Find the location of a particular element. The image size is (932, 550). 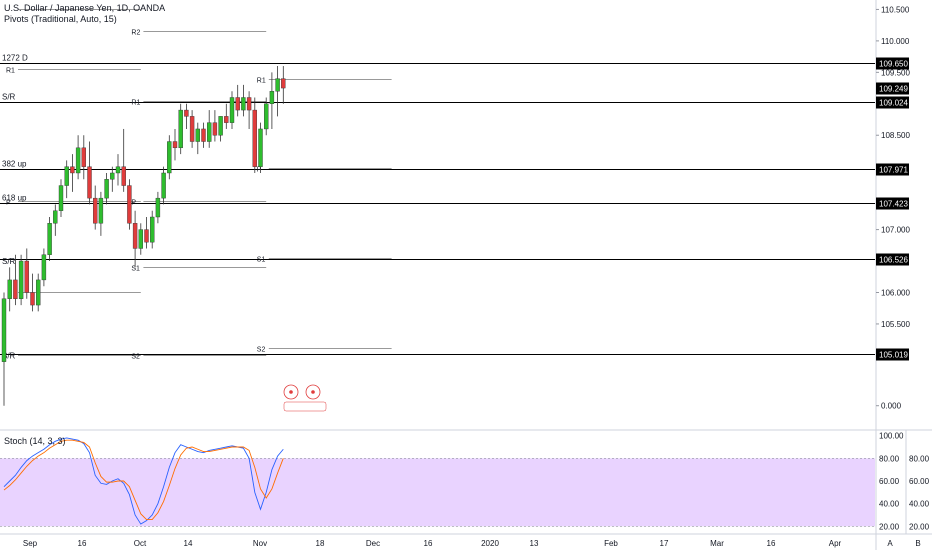

time-tick-label: Dec is located at coordinates (373, 543).